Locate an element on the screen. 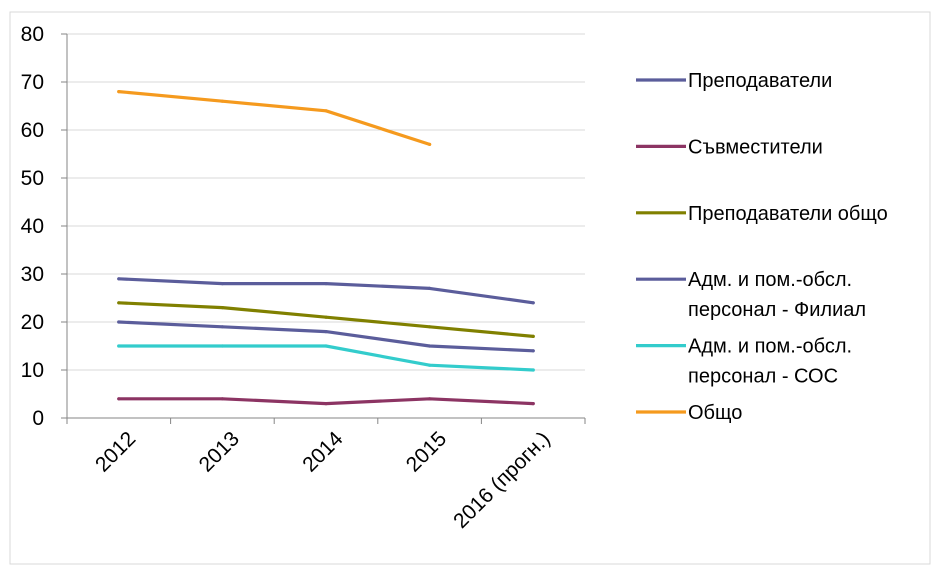  legend-label: Съвместители is located at coordinates (755, 147).